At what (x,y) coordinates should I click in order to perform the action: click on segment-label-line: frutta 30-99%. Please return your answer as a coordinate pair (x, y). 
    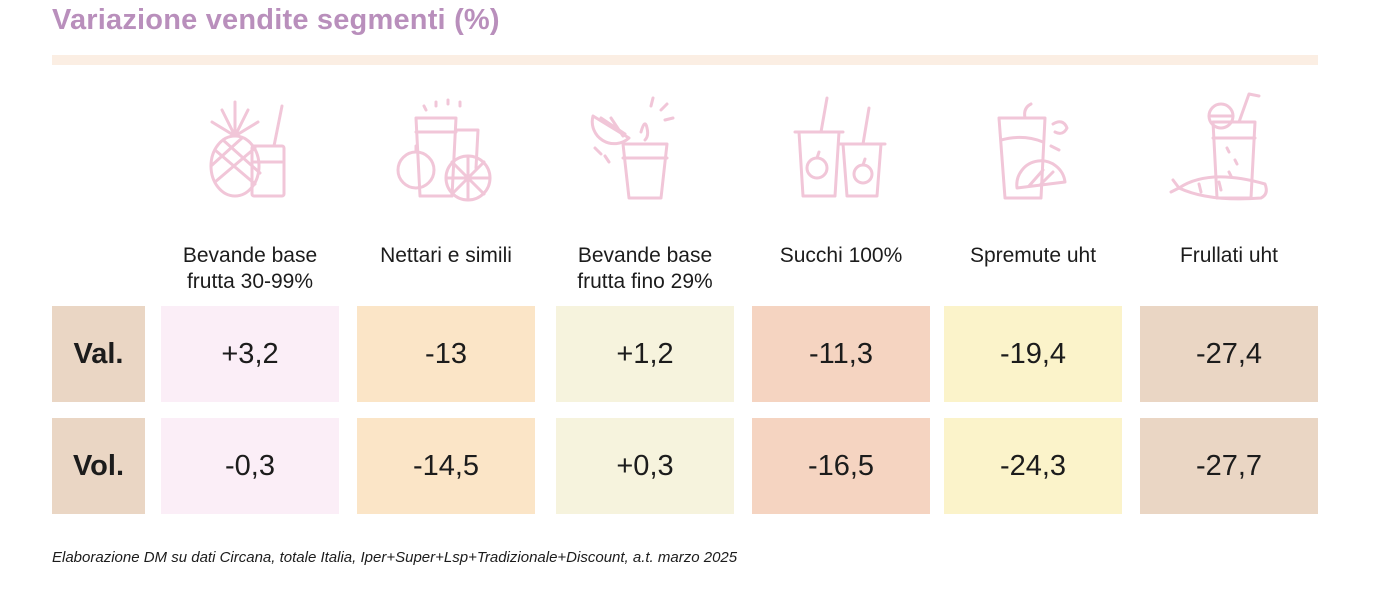
    Looking at the image, I should click on (250, 281).